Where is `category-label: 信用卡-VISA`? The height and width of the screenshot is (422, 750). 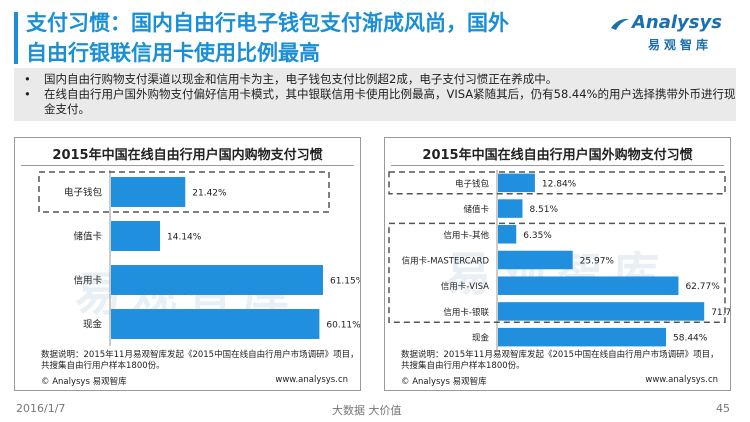 category-label: 信用卡-VISA is located at coordinates (465, 286).